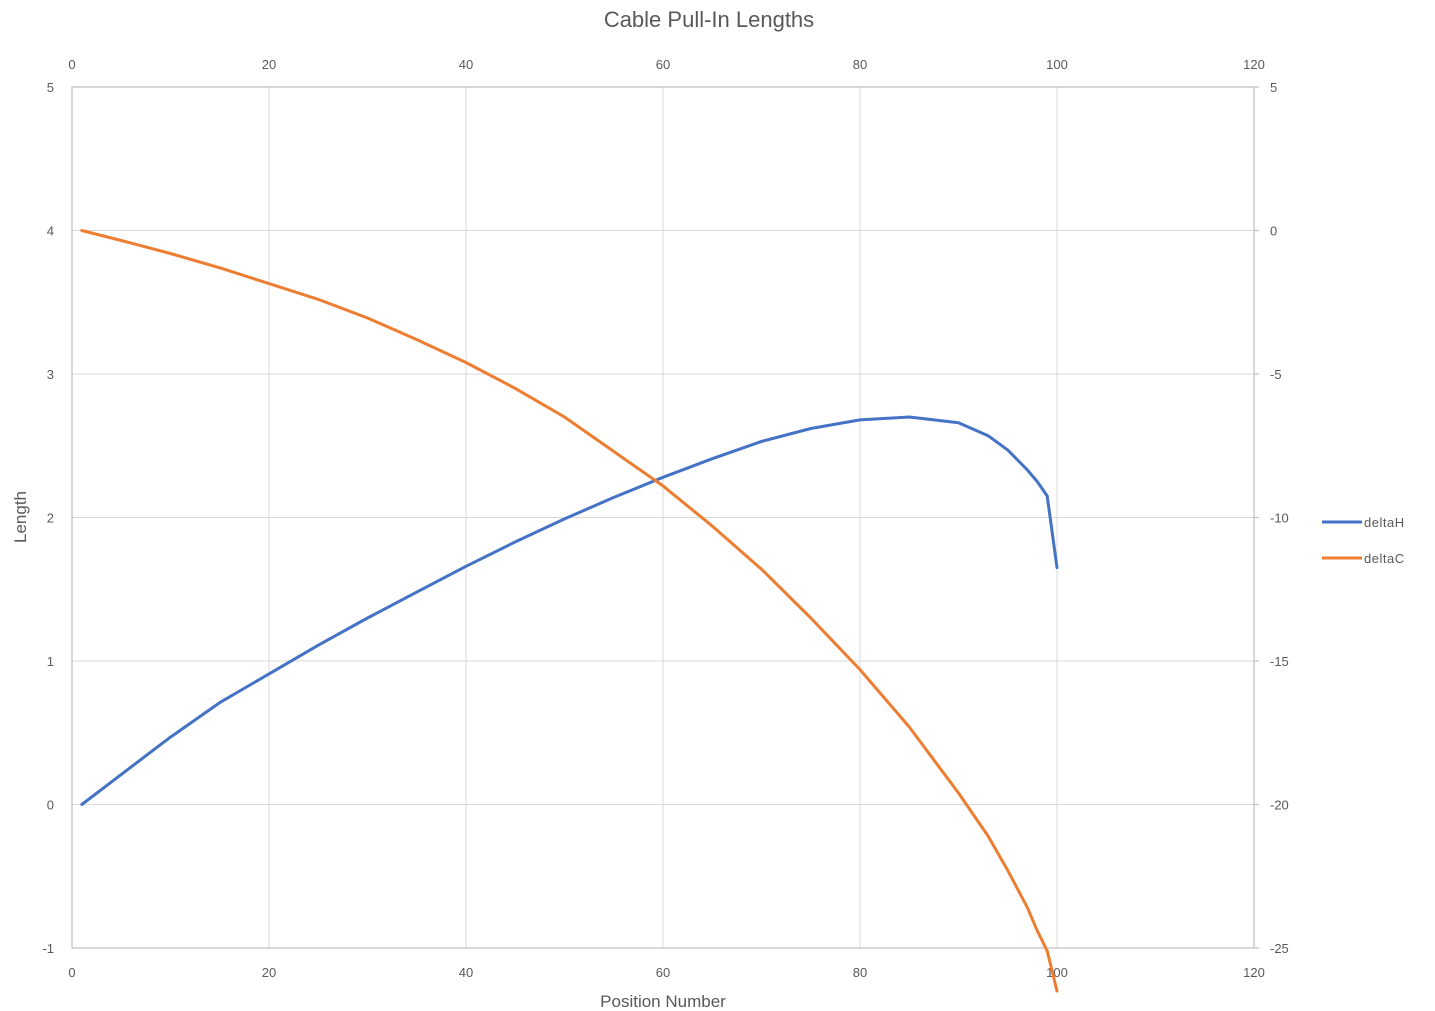 This screenshot has width=1435, height=1011. I want to click on y-tick-label-right: -10, so click(1279, 518).